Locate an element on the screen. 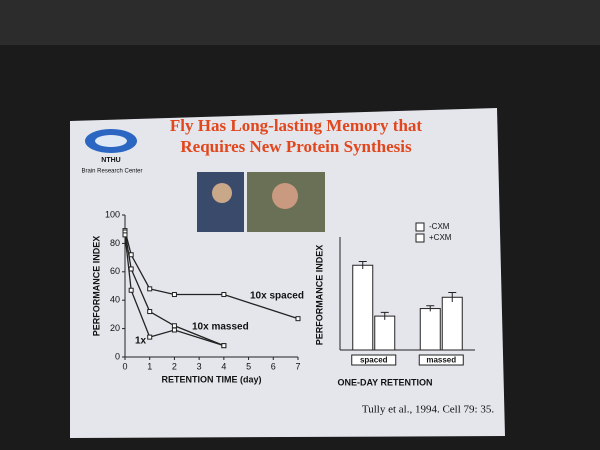  x-tick-label: spaced is located at coordinates (374, 360).